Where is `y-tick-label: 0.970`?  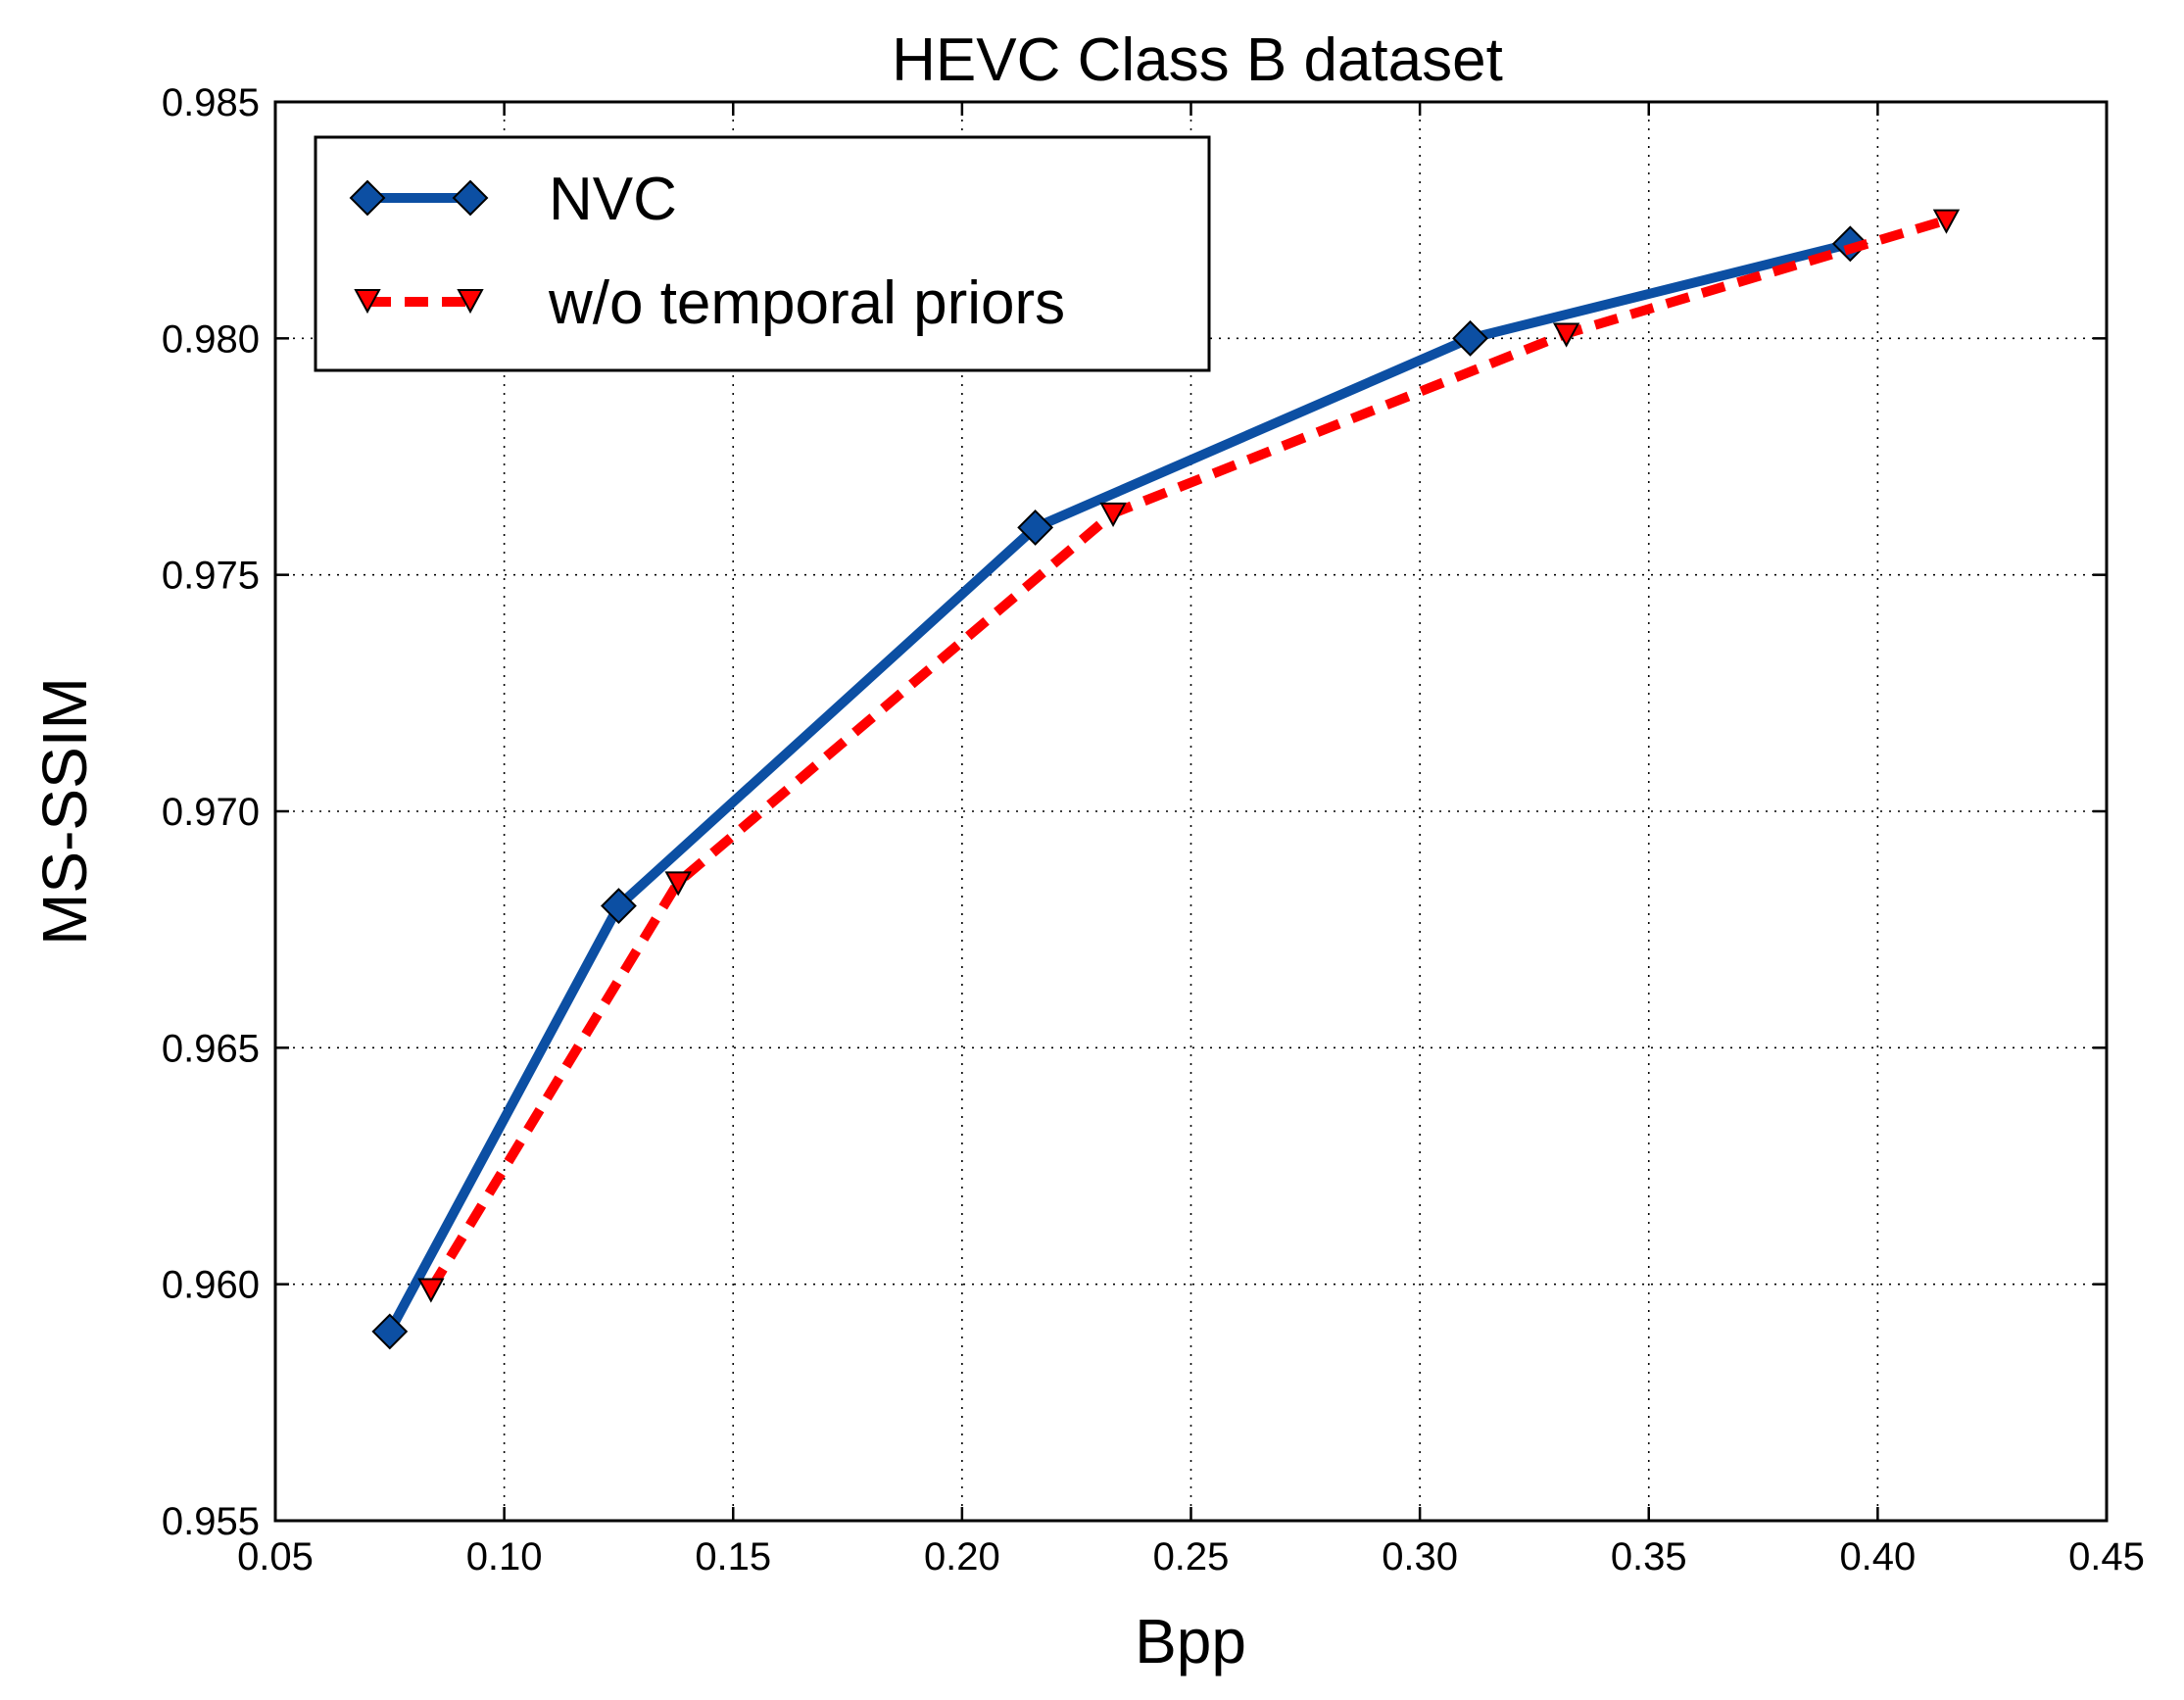 y-tick-label: 0.970 is located at coordinates (211, 812).